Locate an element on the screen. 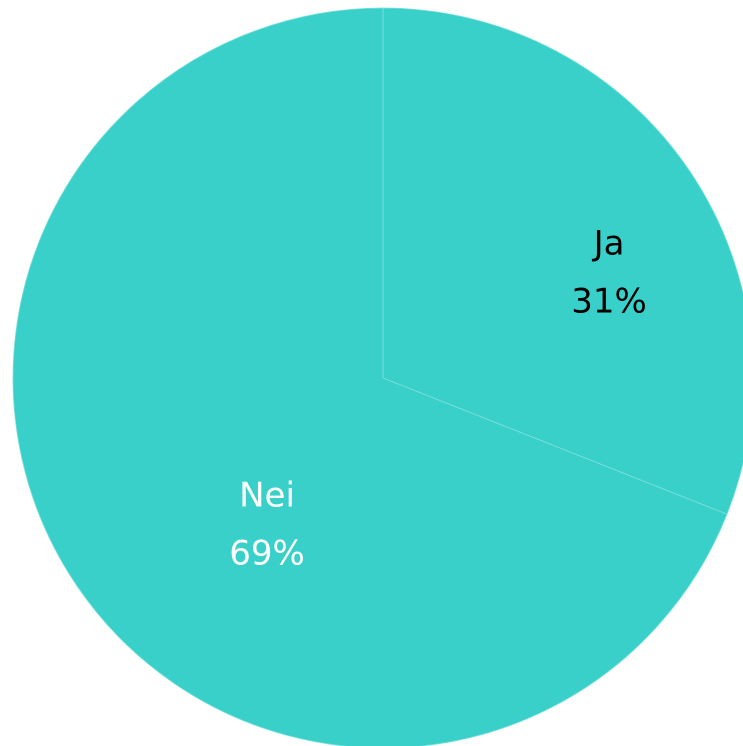  slice-value-label: 31% is located at coordinates (609, 302).